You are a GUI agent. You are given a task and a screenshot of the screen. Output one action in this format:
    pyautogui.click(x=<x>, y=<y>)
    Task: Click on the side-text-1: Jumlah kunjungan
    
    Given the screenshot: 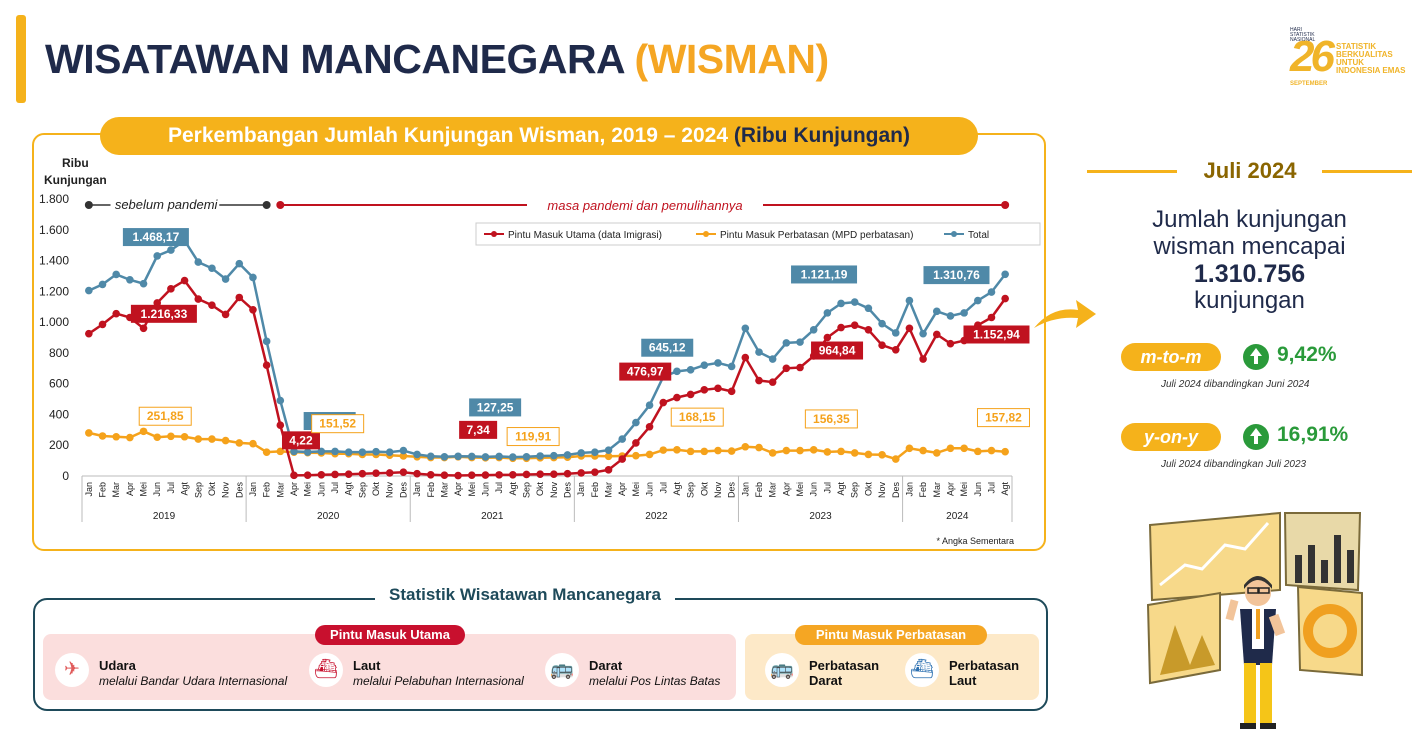 What is the action you would take?
    pyautogui.click(x=1249, y=219)
    